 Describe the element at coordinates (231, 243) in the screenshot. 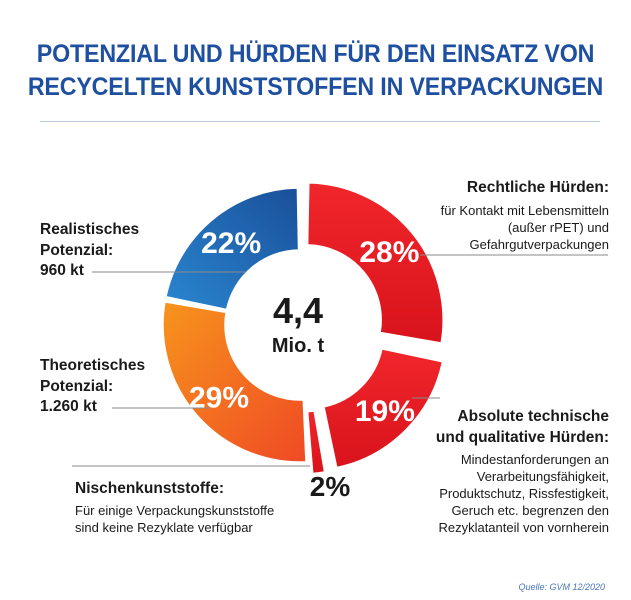

I see `slice-label-realistisches-potenzial: 22%` at that location.